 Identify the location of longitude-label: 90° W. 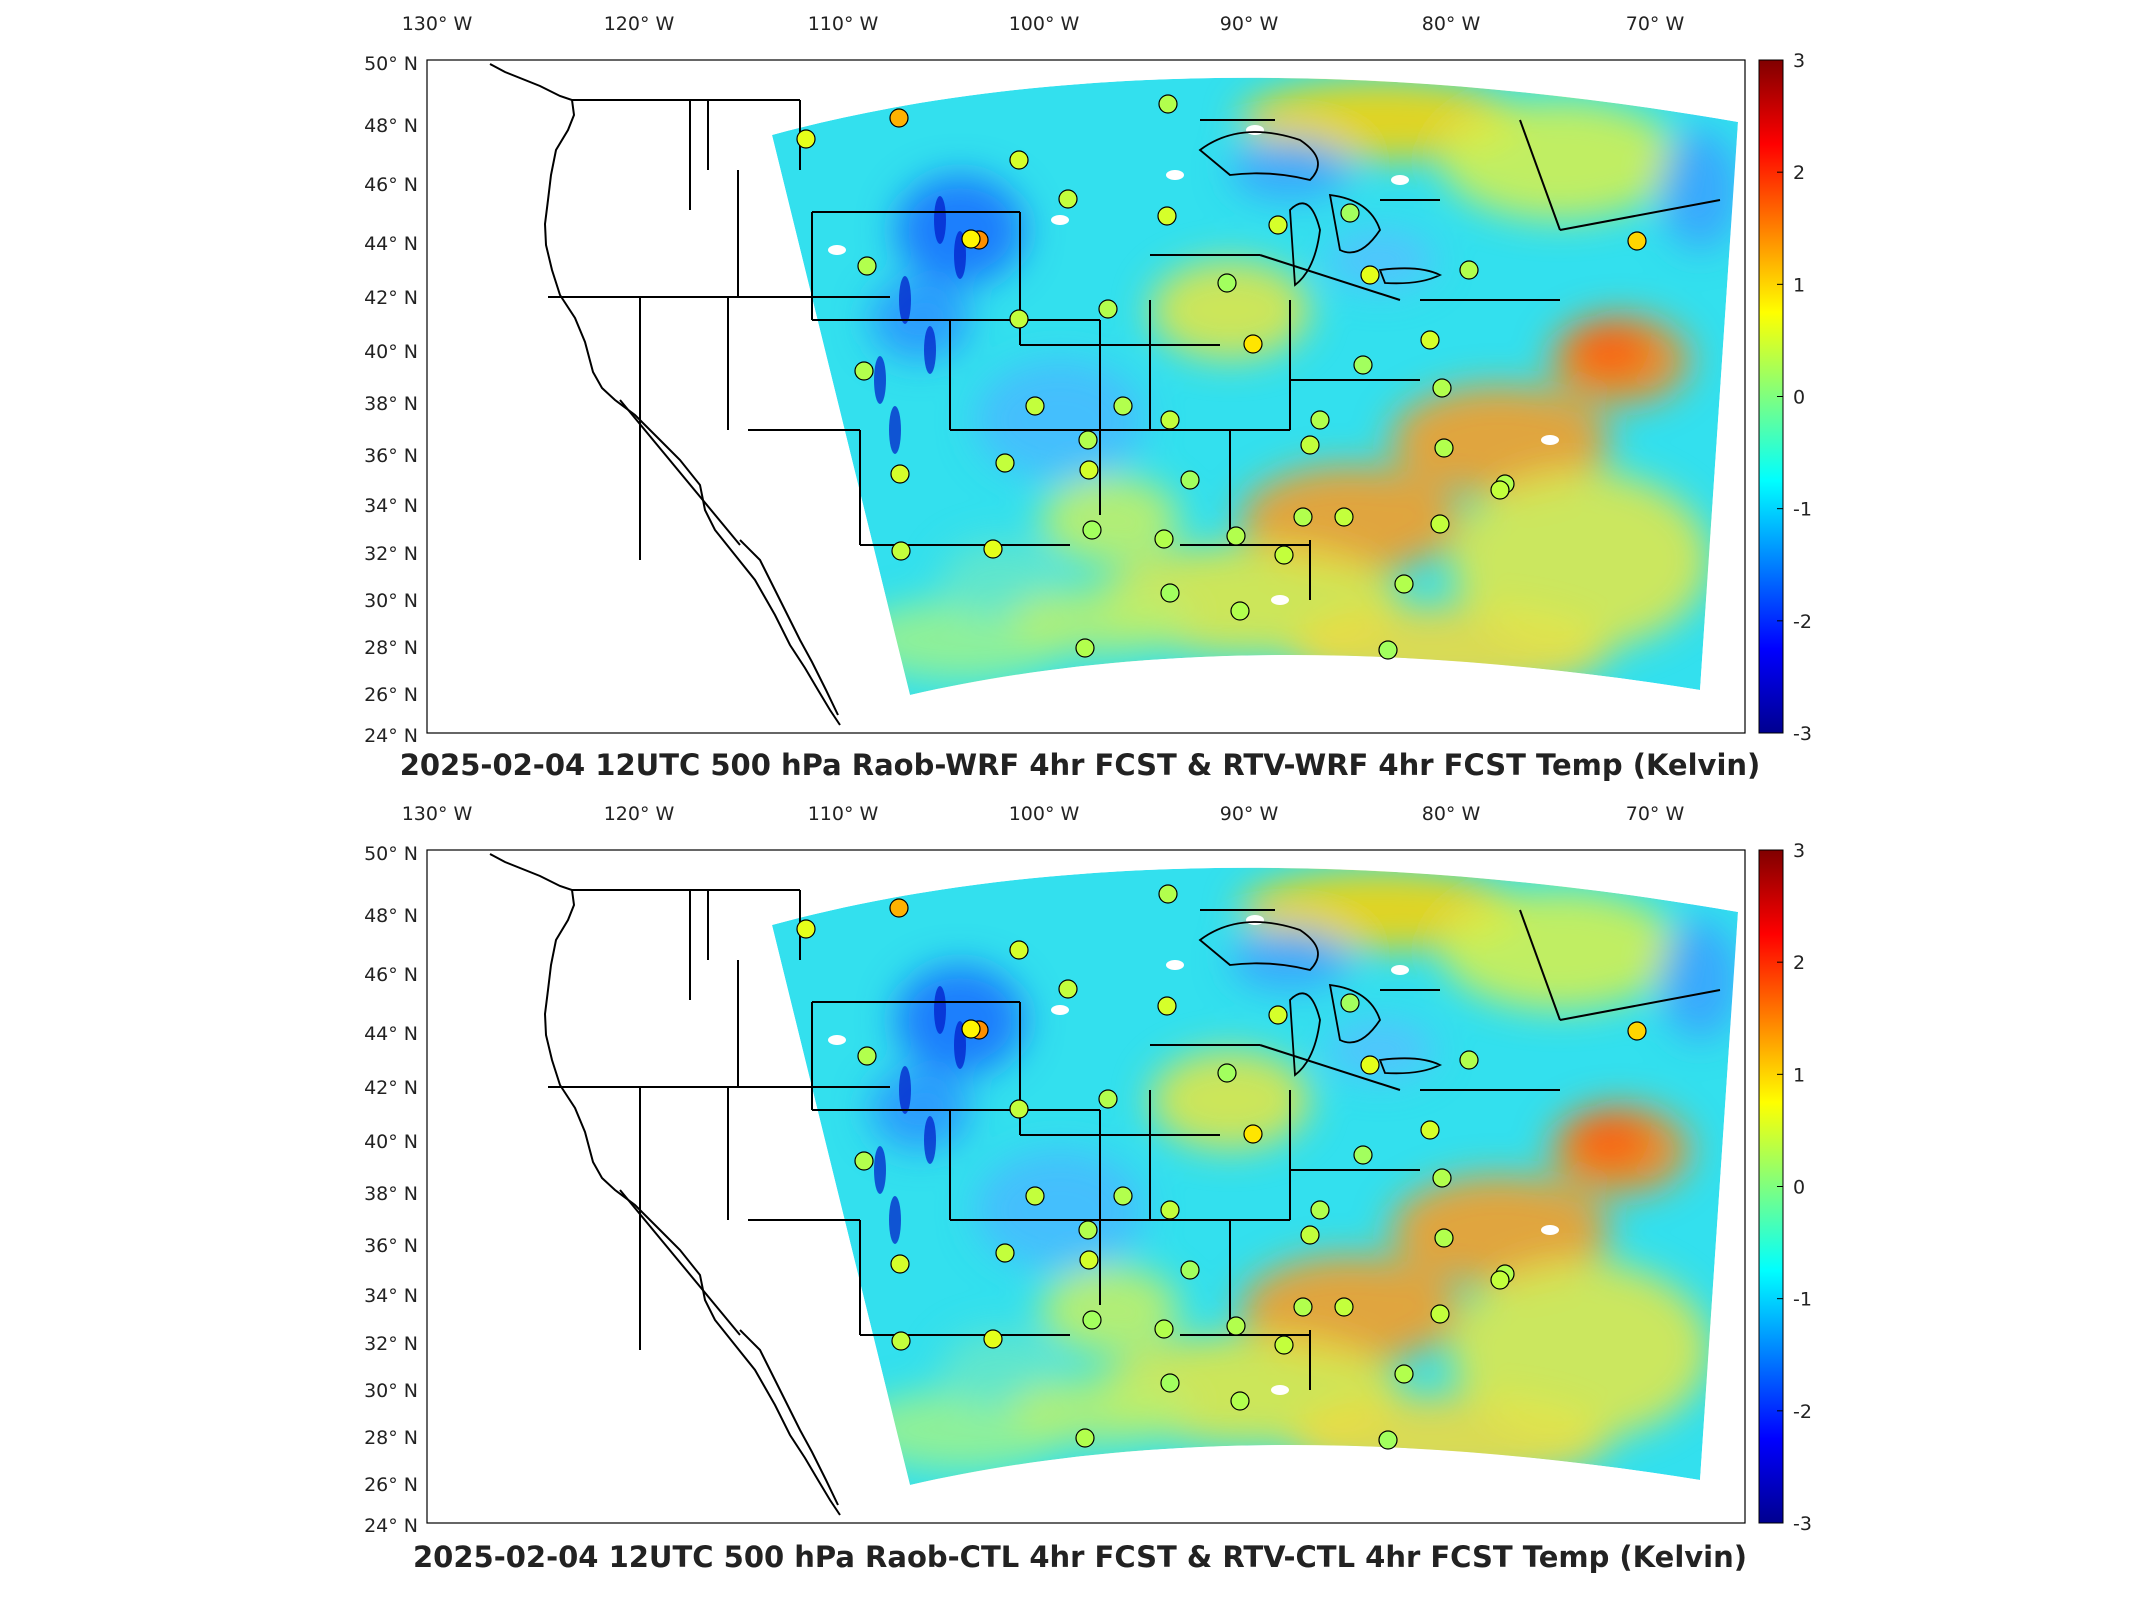
(1249, 814).